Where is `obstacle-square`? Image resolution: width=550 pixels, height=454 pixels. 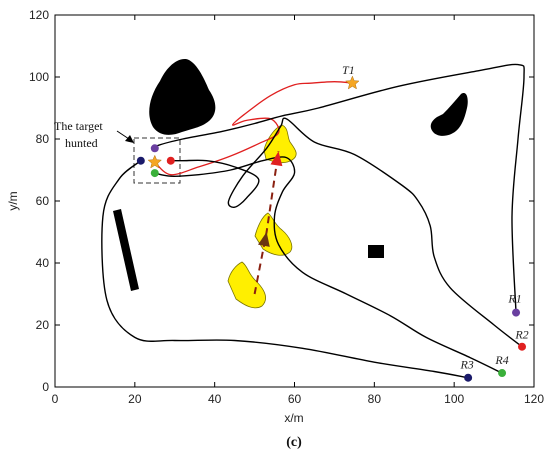 obstacle-square is located at coordinates (376, 251).